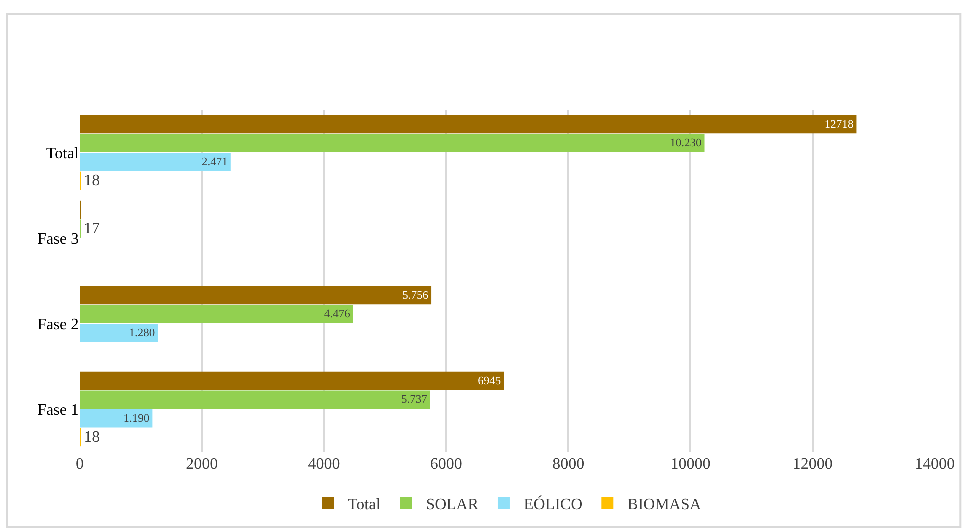 Image resolution: width=965 pixels, height=532 pixels. What do you see at coordinates (935, 464) in the screenshot?
I see `x-tick-label: 14000` at bounding box center [935, 464].